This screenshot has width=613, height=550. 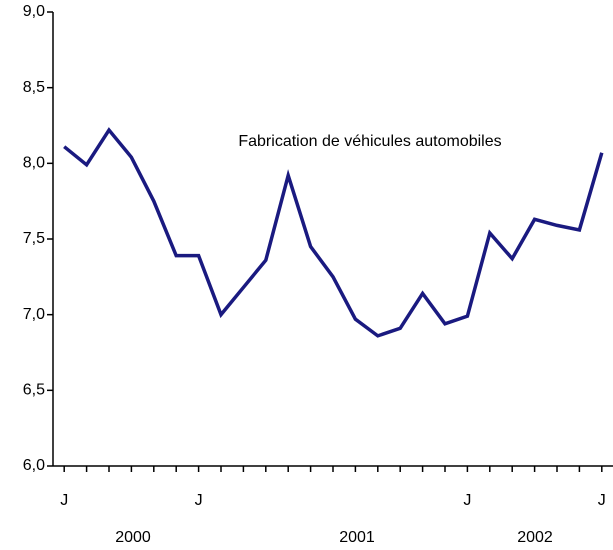 What do you see at coordinates (357, 537) in the screenshot?
I see `year-label: 2001` at bounding box center [357, 537].